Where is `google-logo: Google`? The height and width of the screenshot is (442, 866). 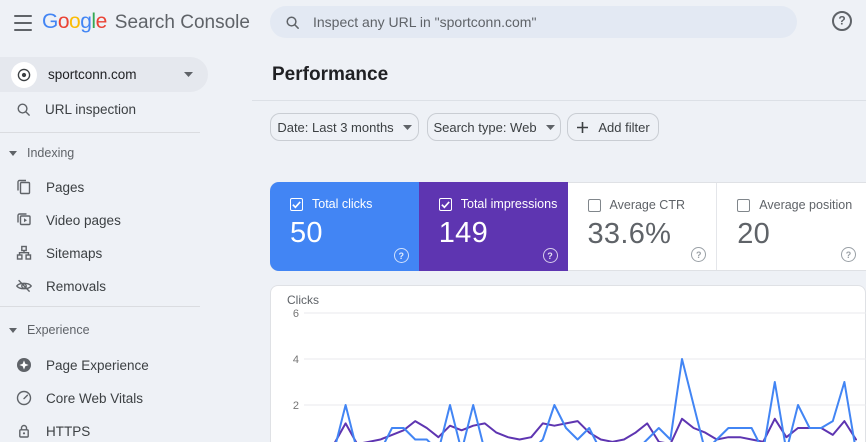 google-logo: Google is located at coordinates (74, 21).